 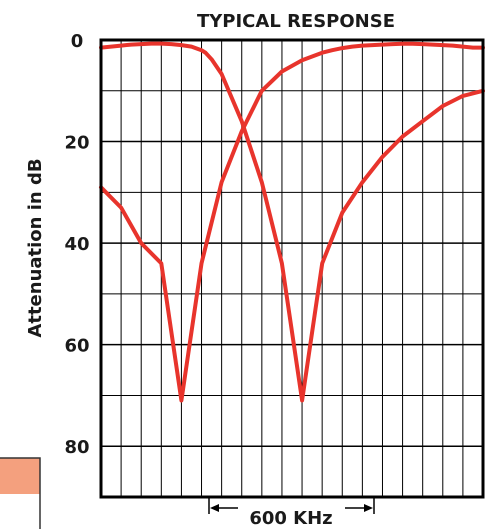 What do you see at coordinates (296, 21) in the screenshot?
I see `chart-title: TYPICAL RESPONSE` at bounding box center [296, 21].